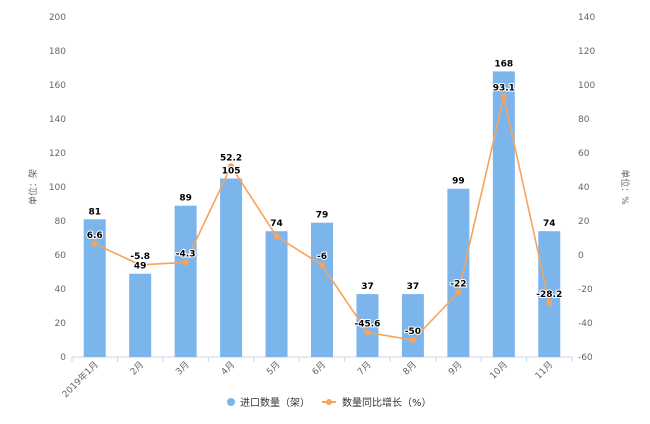 Image resolution: width=650 pixels, height=424 pixels. Describe the element at coordinates (61, 256) in the screenshot. I see `y-left-tick-label: 60` at that location.